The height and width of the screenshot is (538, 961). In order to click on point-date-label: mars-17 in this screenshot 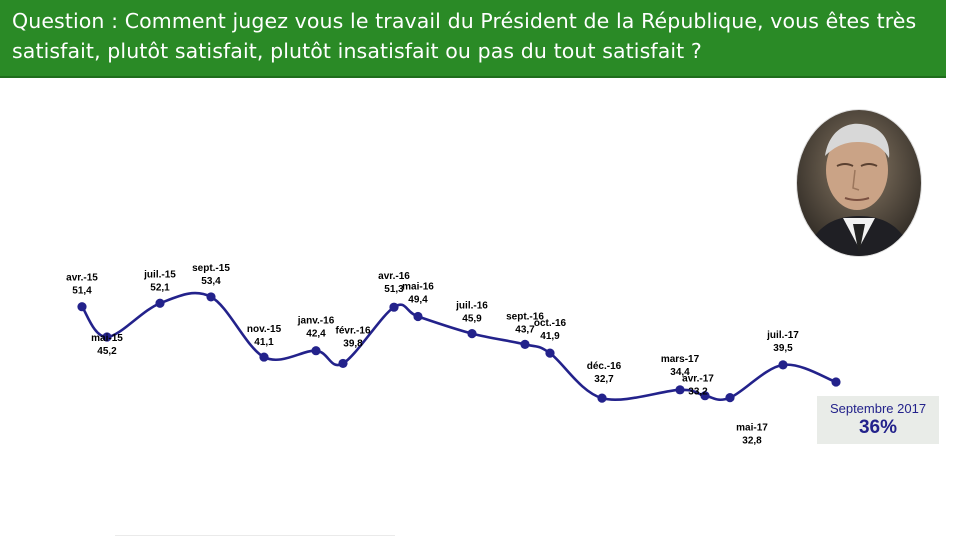, I will do `click(680, 359)`.